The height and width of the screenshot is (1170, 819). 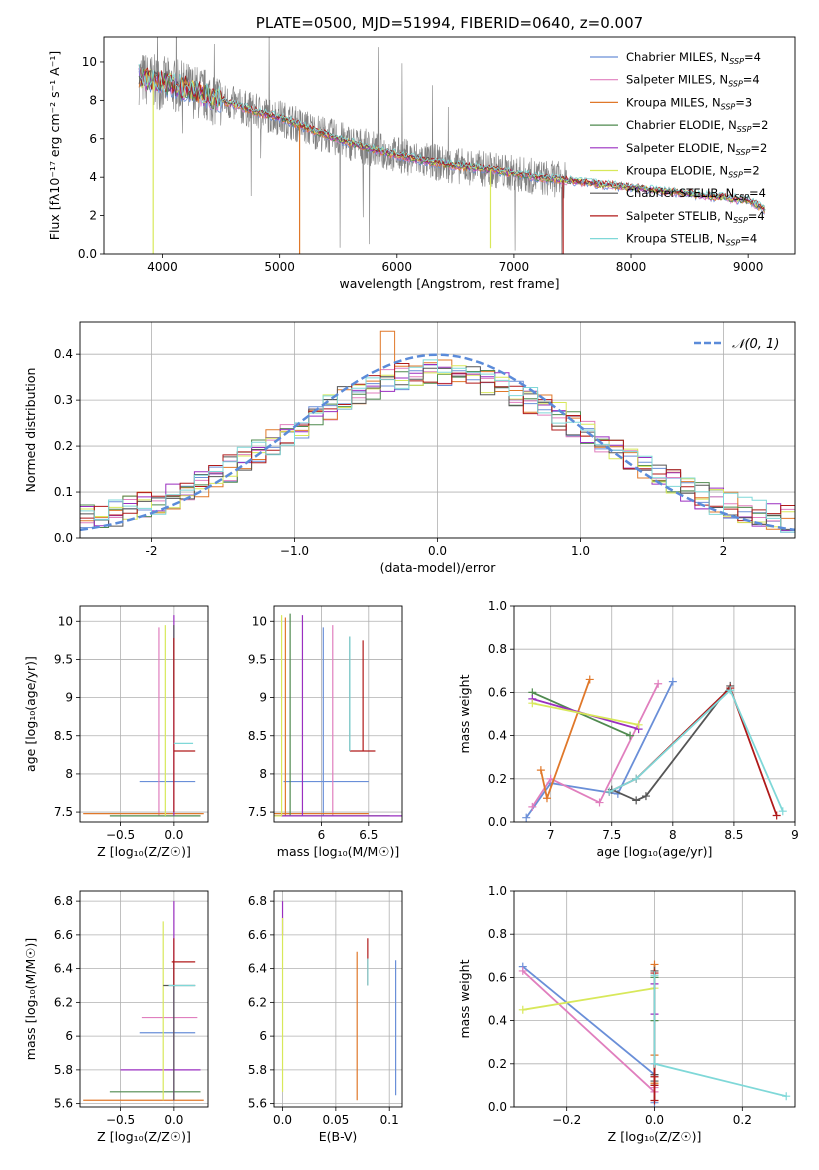 I want to click on series-line-kroupa-stelib, so click(x=696, y=750).